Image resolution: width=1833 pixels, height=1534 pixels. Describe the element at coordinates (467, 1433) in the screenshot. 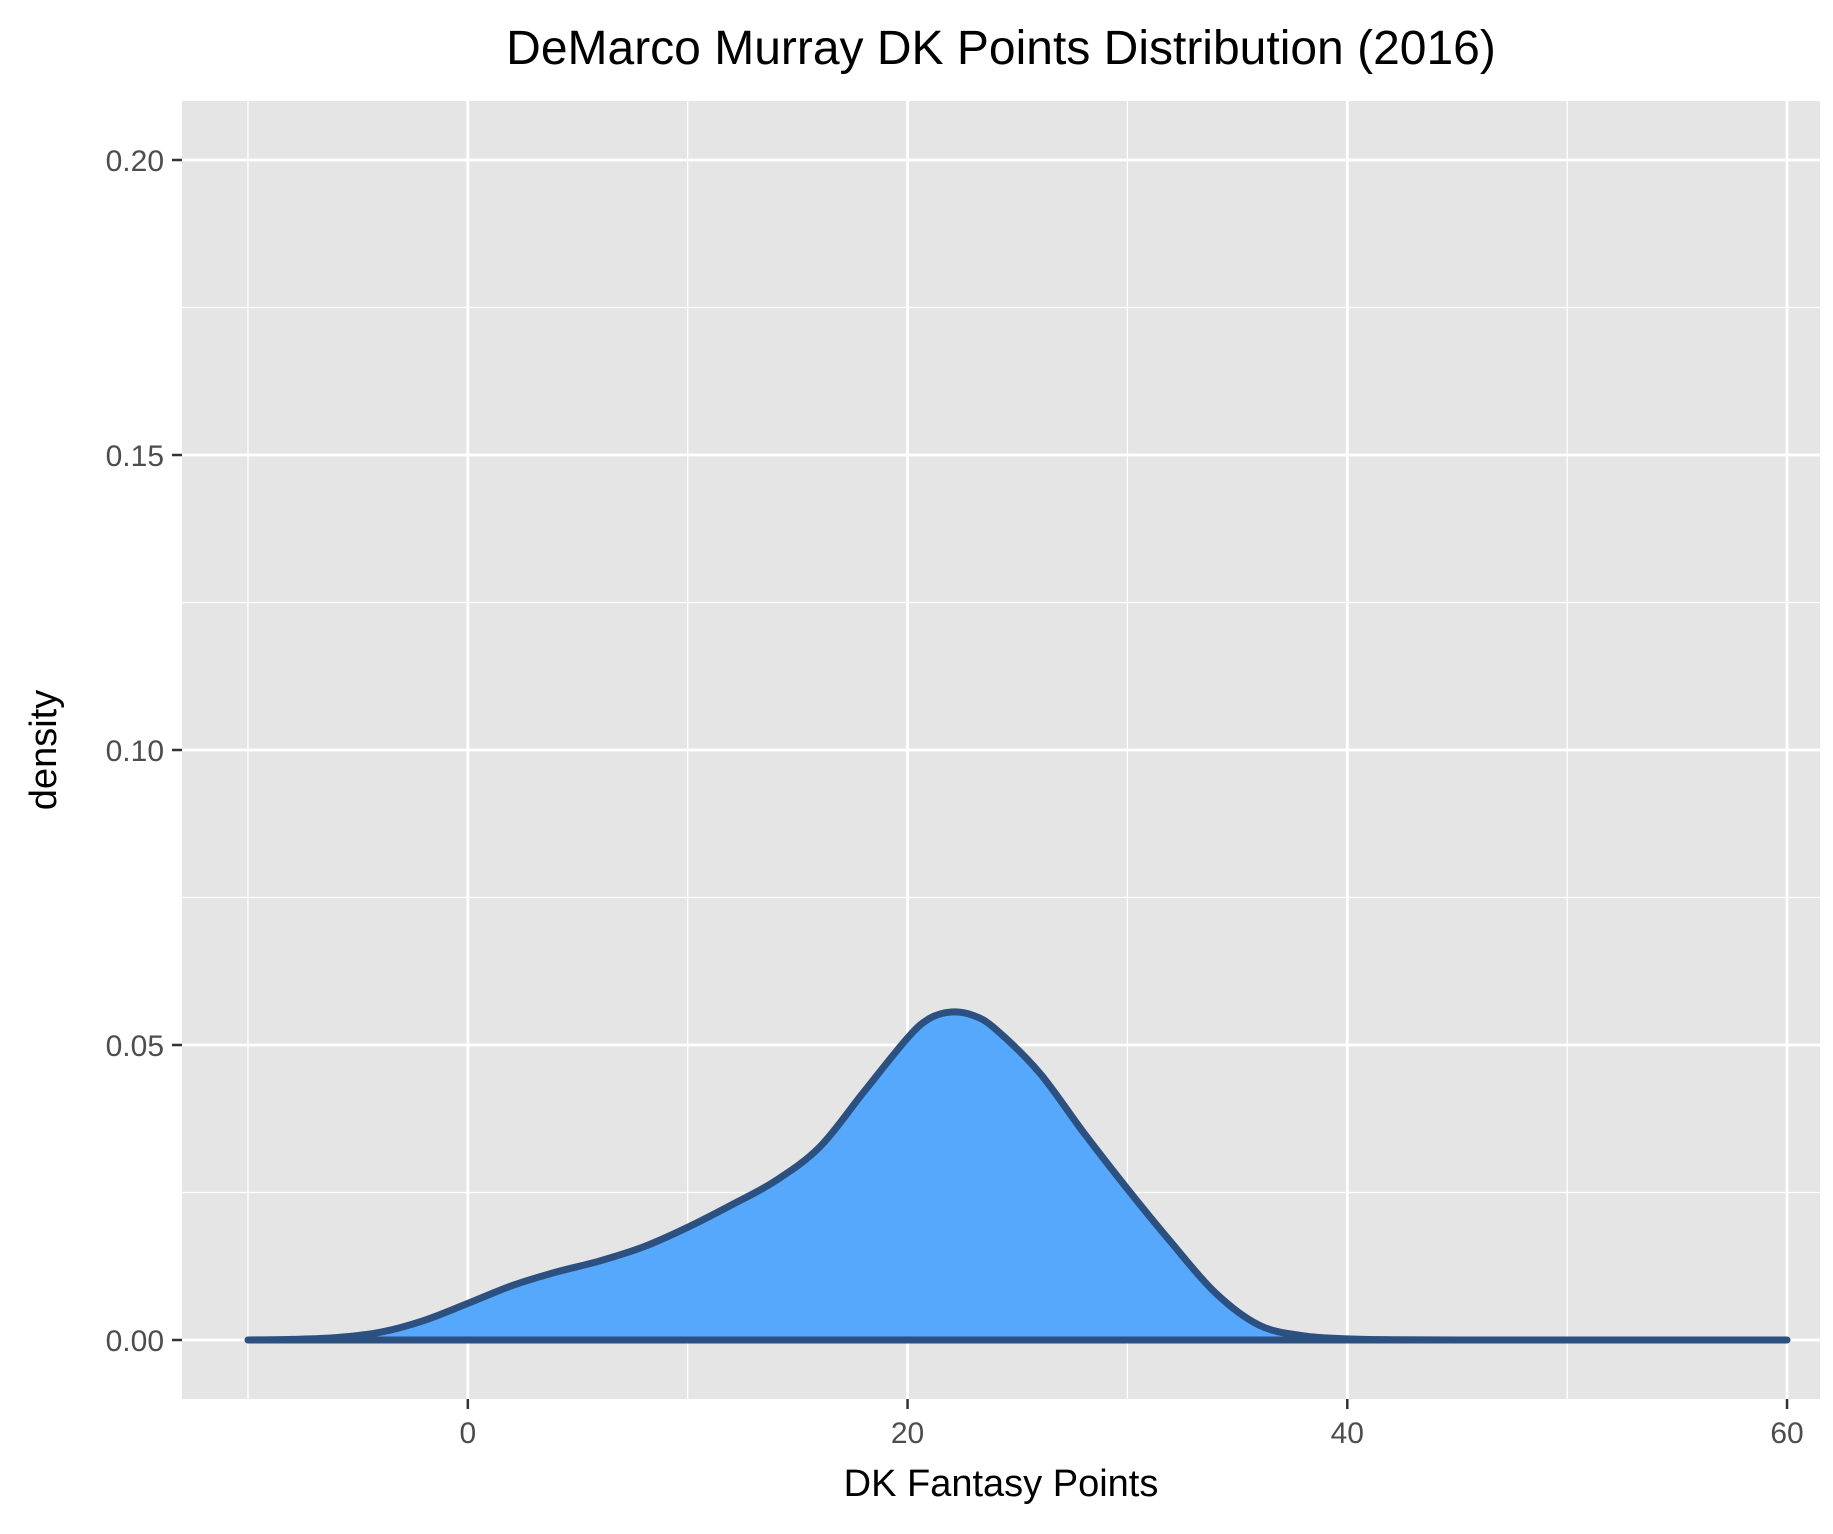

I see `x-tick-label: 0` at that location.